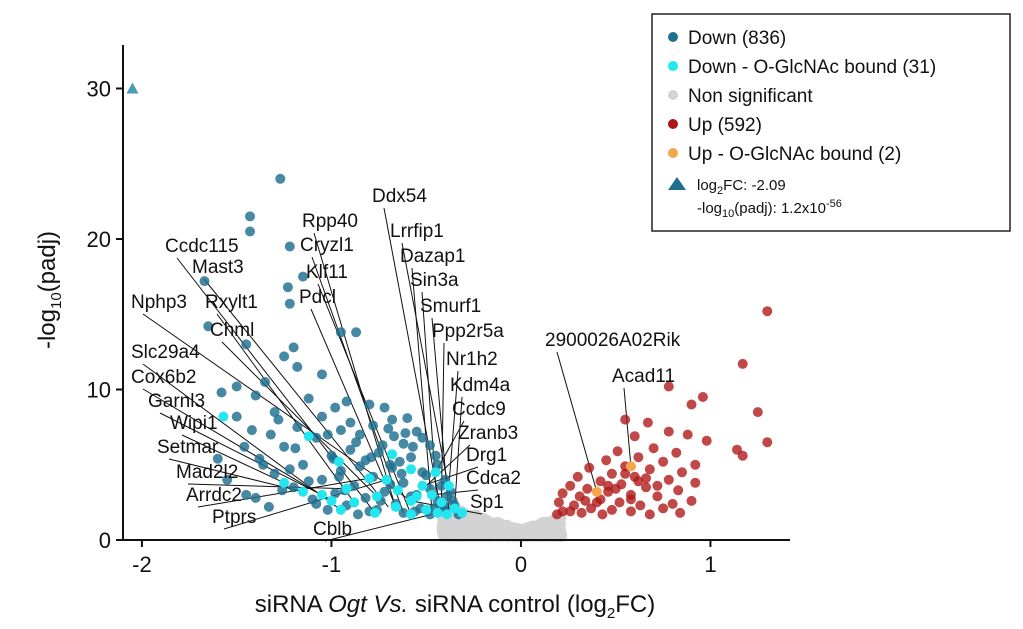 The image size is (1023, 629). Describe the element at coordinates (327, 272) in the screenshot. I see `gene-label: Klf11` at that location.